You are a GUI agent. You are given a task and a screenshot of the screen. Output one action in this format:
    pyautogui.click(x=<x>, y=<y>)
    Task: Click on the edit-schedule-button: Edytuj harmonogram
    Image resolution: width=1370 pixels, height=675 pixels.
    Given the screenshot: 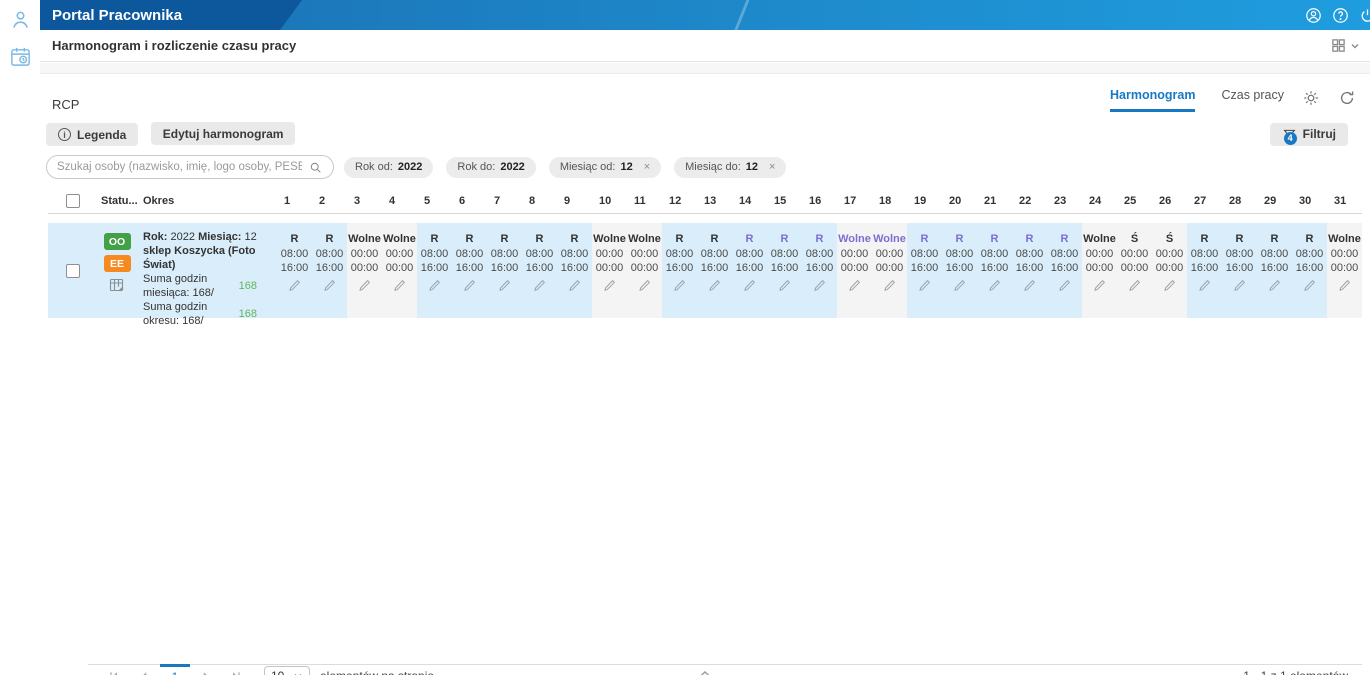 What is the action you would take?
    pyautogui.click(x=223, y=133)
    